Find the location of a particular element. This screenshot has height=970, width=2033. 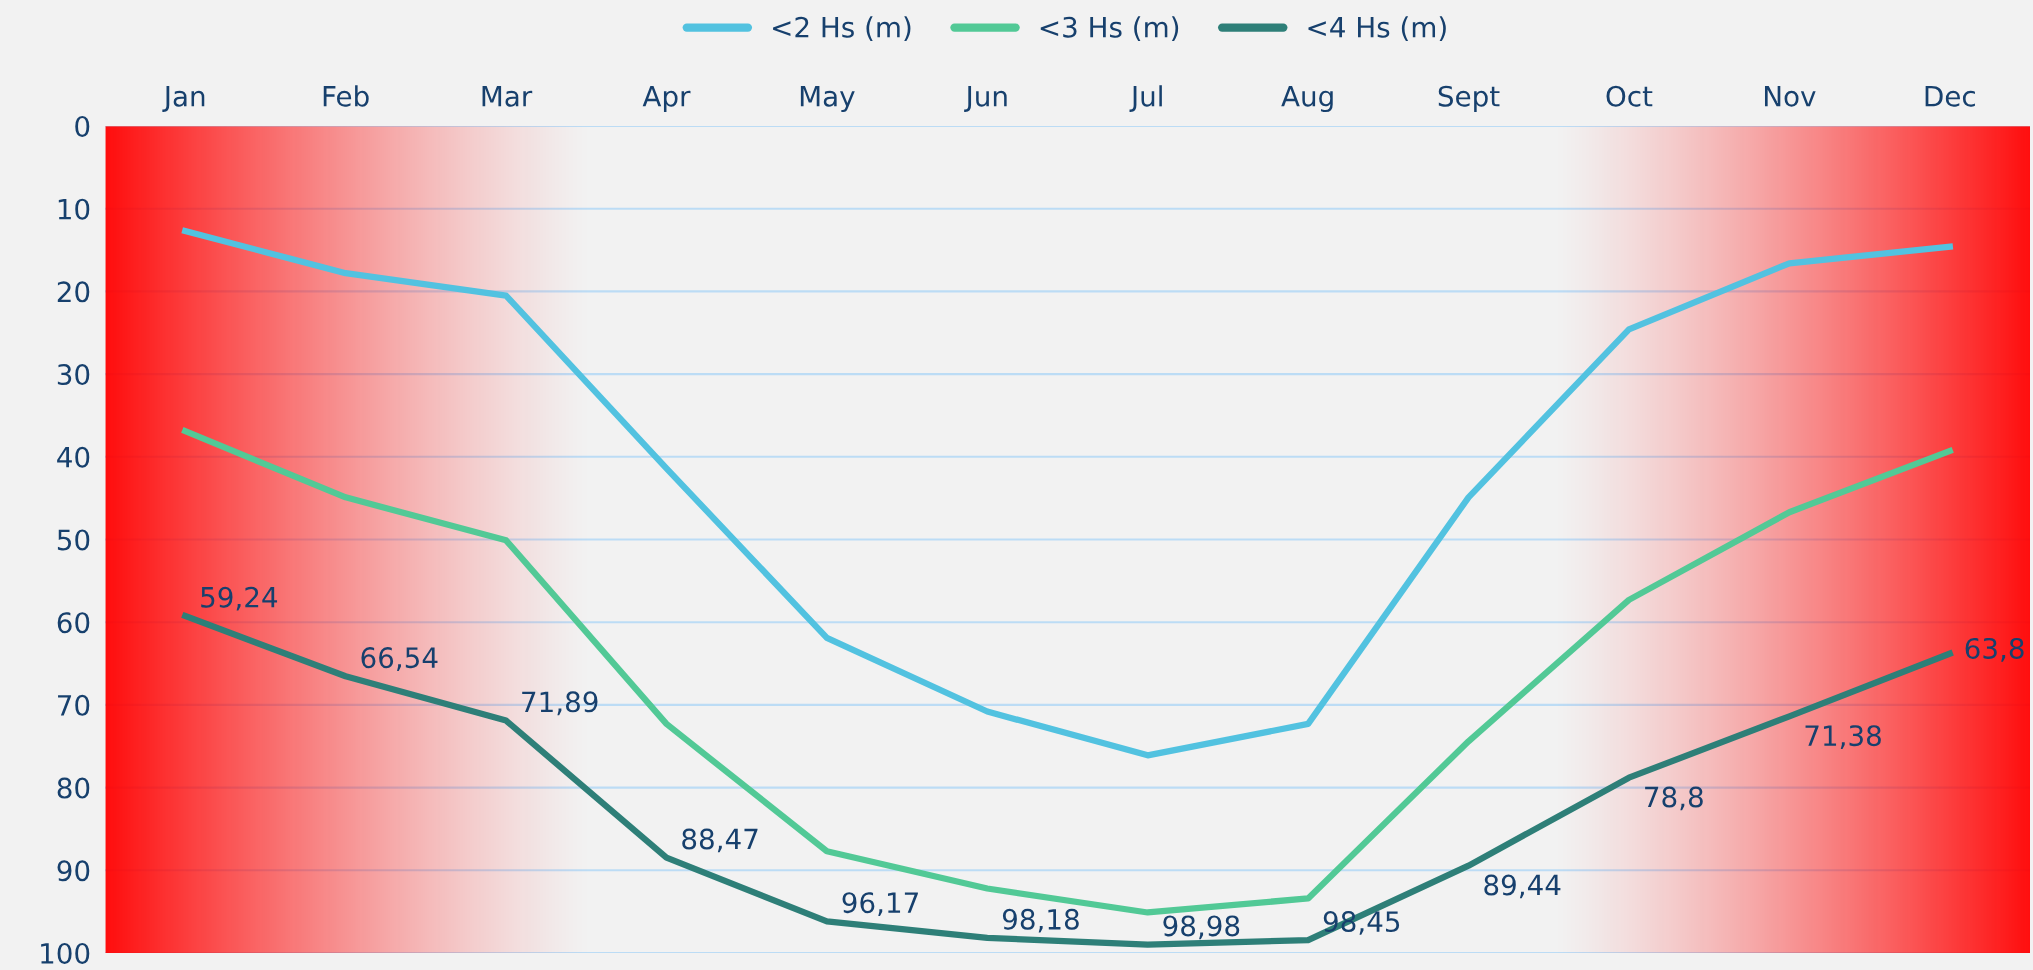

data-label: 71,89 is located at coordinates (560, 703).